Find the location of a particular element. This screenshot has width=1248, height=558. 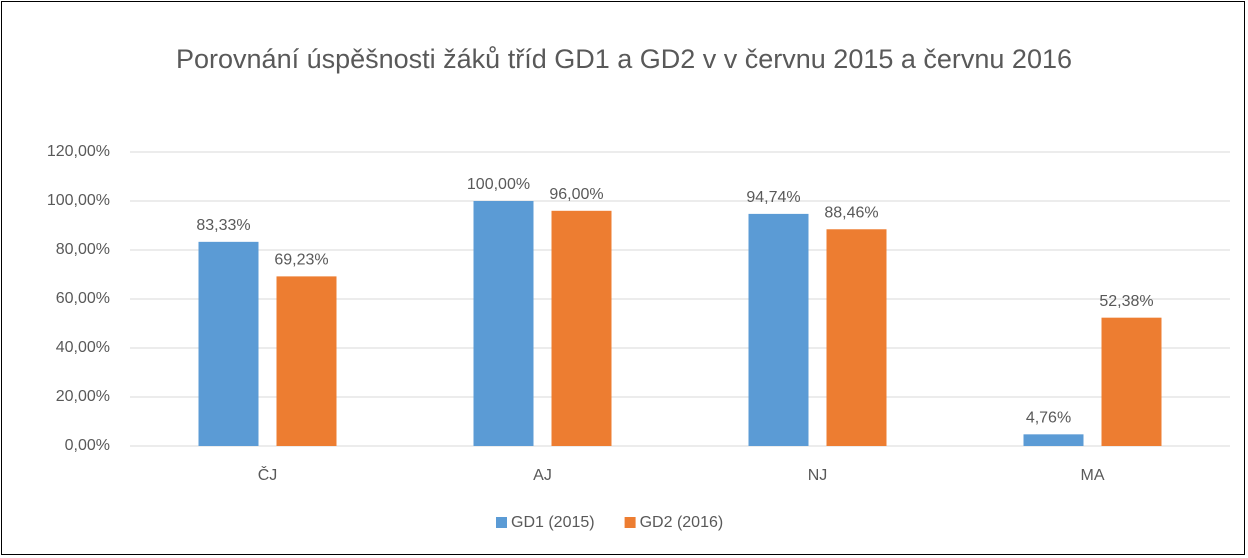

y-tick-label: 100,00% is located at coordinates (78, 200).